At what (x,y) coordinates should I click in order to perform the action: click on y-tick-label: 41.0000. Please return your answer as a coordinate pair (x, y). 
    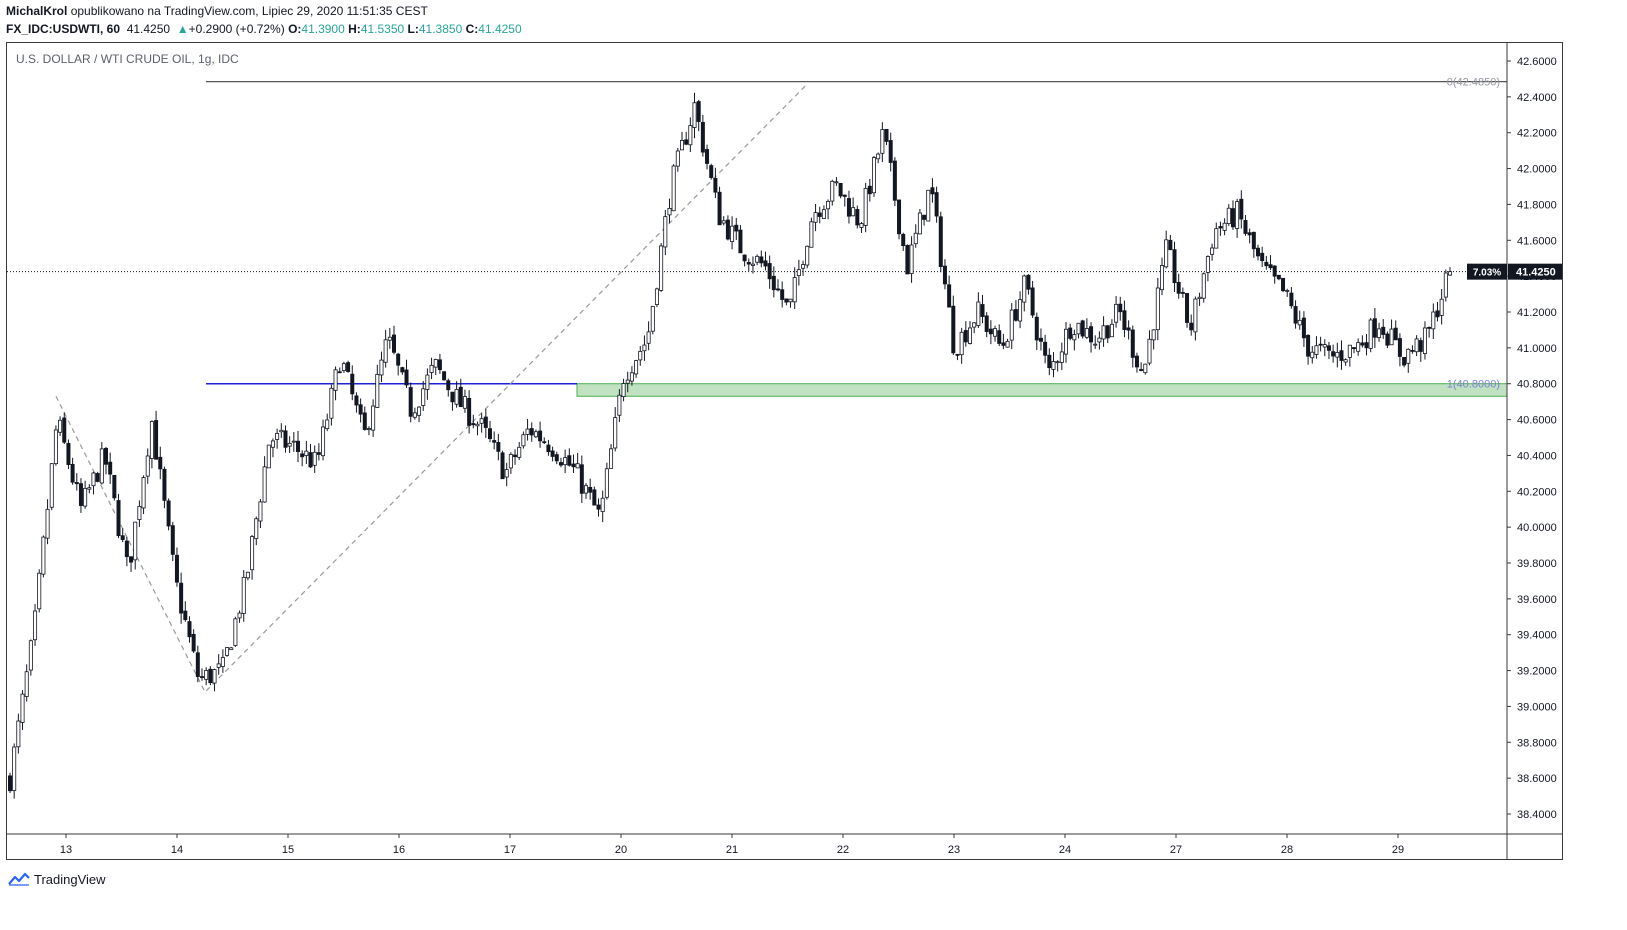
    Looking at the image, I should click on (1537, 349).